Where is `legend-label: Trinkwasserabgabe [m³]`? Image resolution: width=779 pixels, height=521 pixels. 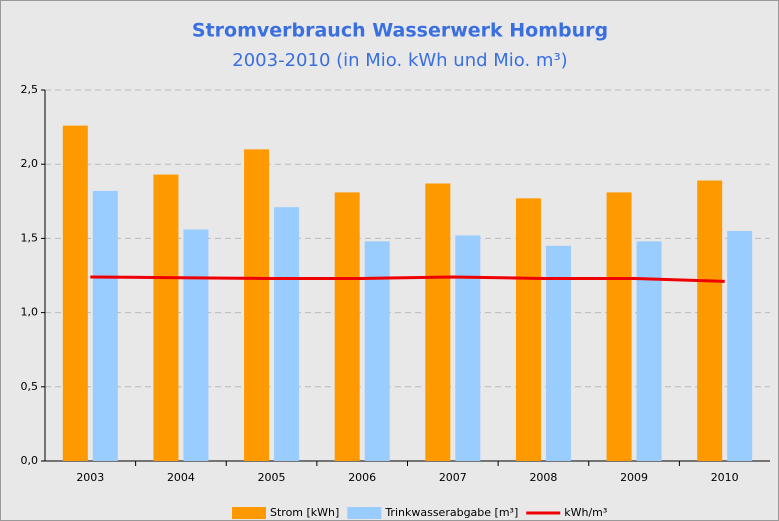 legend-label: Trinkwasserabgabe [m³] is located at coordinates (451, 512).